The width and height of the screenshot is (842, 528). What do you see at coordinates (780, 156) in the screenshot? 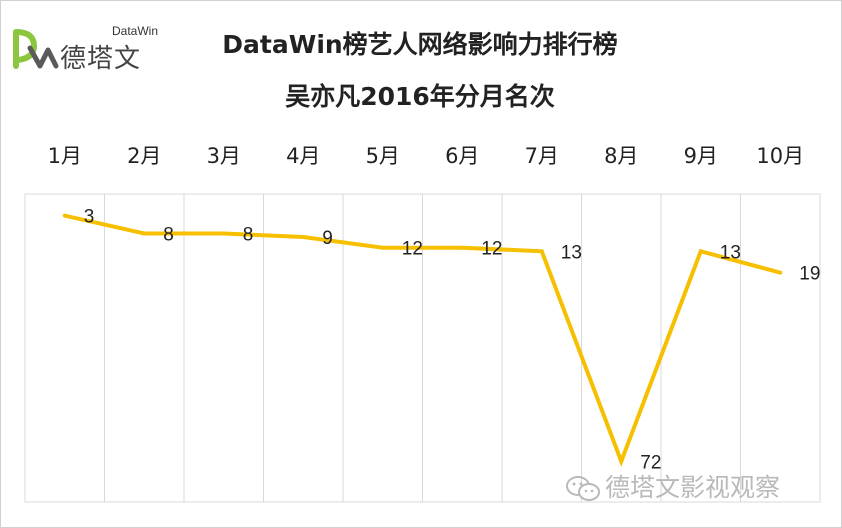
I see `x-tick-label: 10月` at bounding box center [780, 156].